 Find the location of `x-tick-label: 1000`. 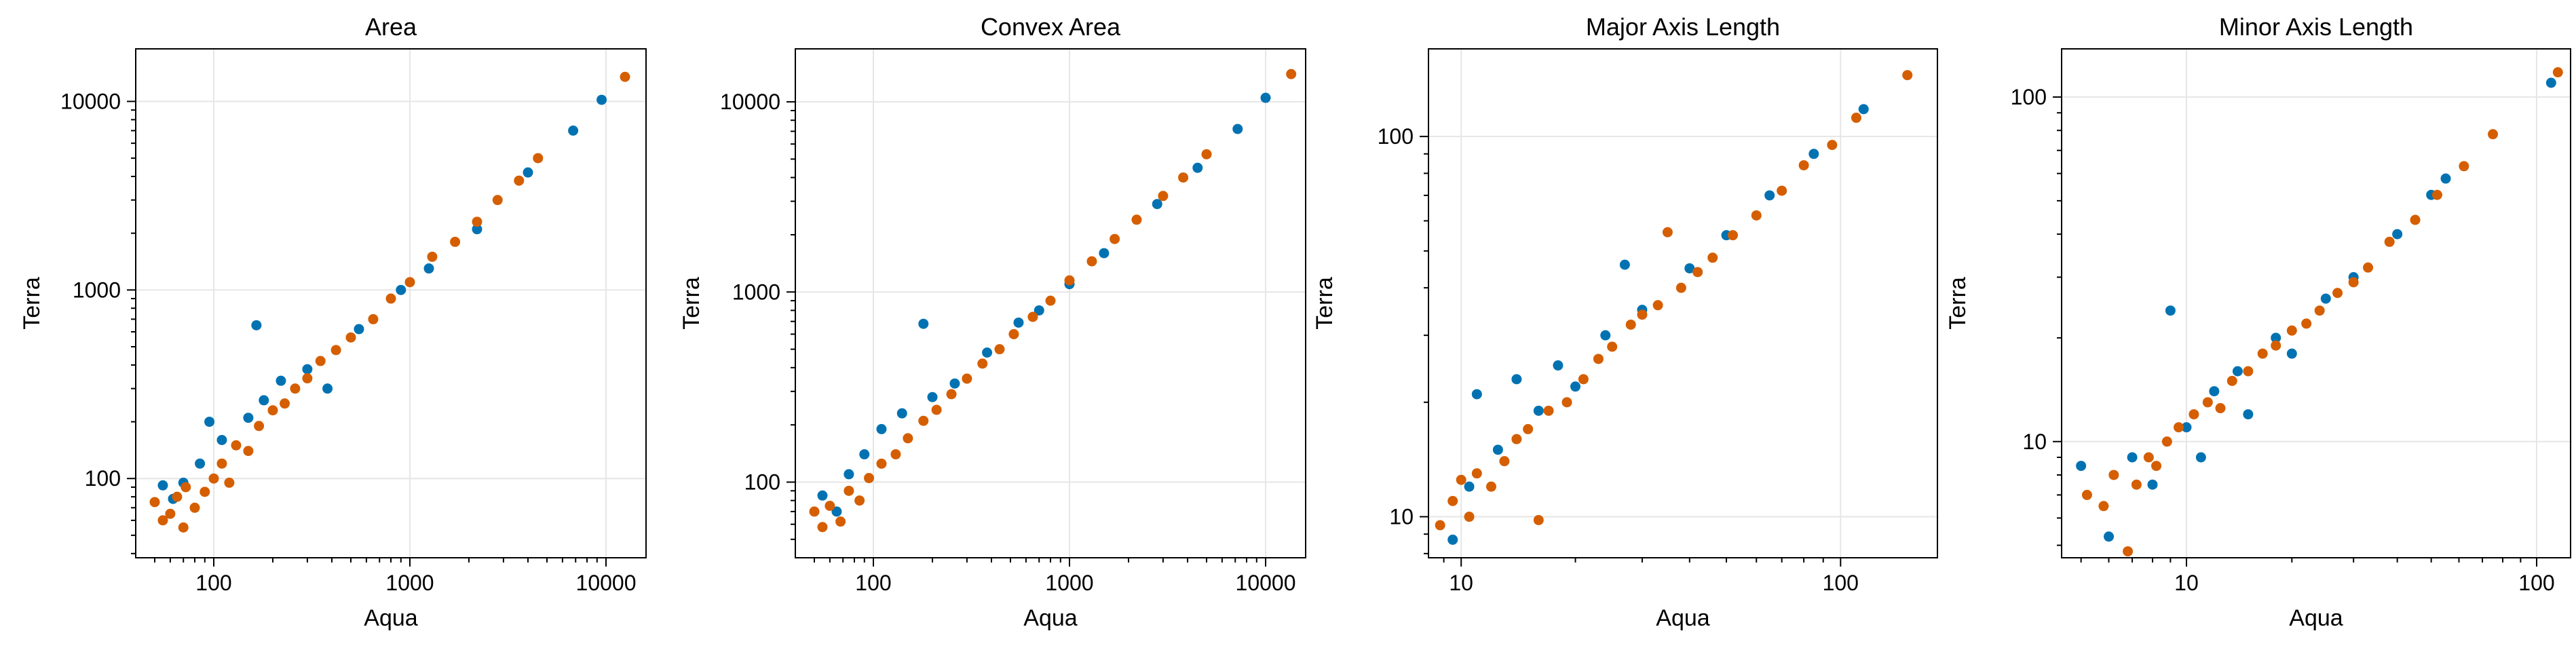

x-tick-label: 1000 is located at coordinates (1069, 583).